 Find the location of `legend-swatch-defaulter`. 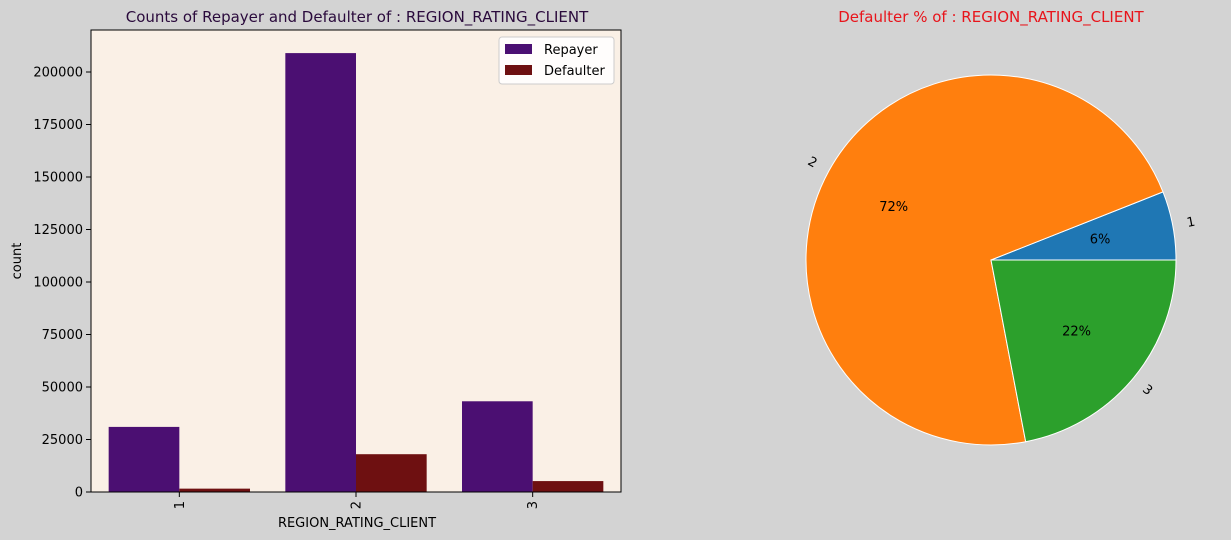

legend-swatch-defaulter is located at coordinates (518, 70).